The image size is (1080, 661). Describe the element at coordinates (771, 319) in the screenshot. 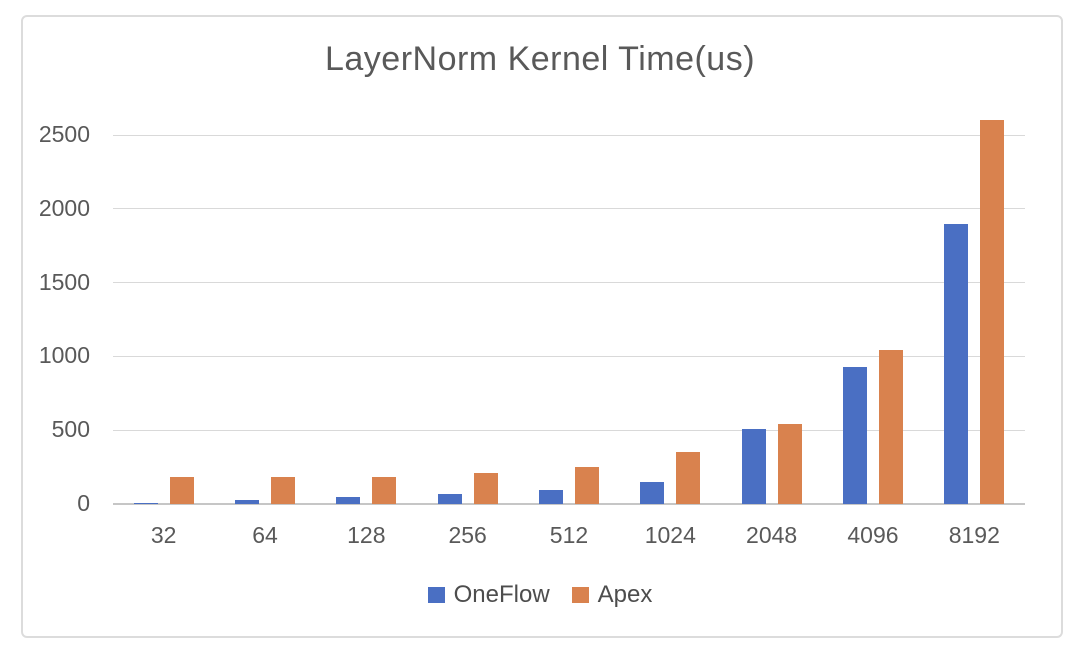

I see `bar-group-2048` at that location.